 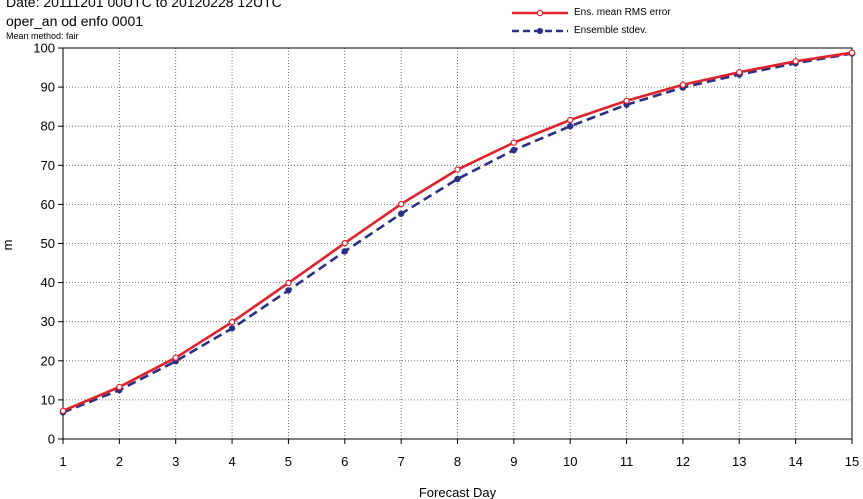 I want to click on y-tick-label: 100, so click(x=44, y=48).